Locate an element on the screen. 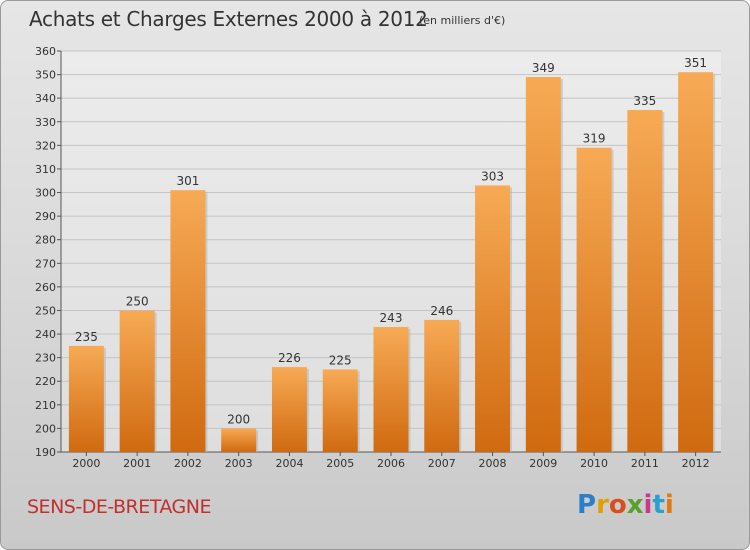 This screenshot has width=750, height=550. x-tick-label: 2011 is located at coordinates (645, 463).